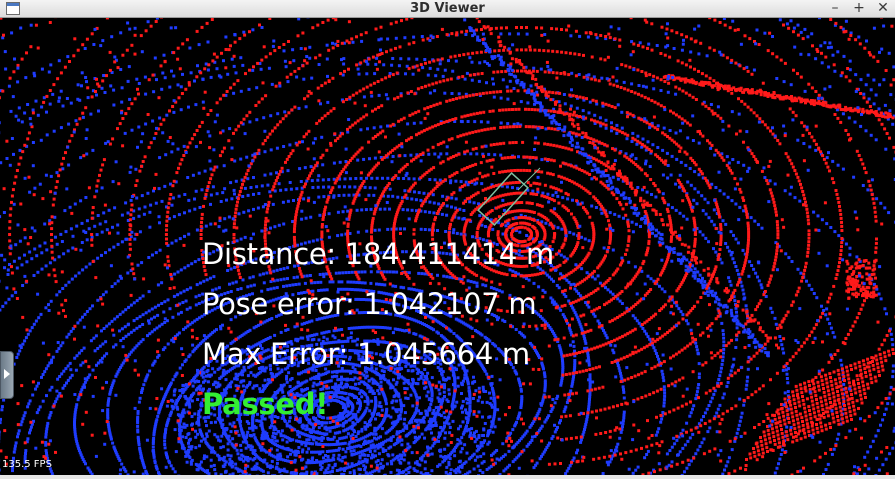  I want to click on bottom-border, so click(447, 477).